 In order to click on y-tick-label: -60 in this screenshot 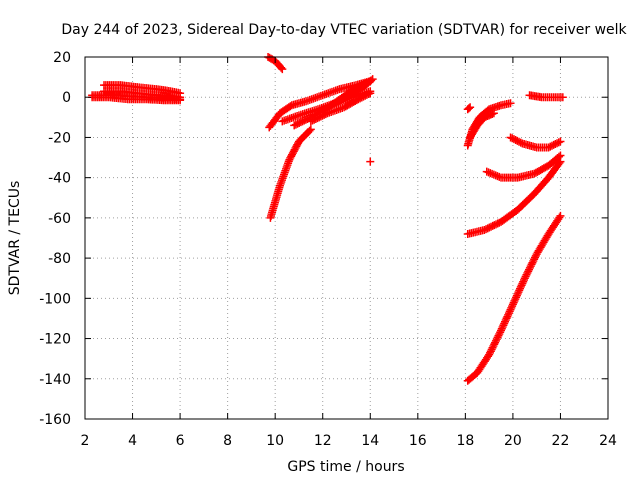, I will do `click(59, 219)`.